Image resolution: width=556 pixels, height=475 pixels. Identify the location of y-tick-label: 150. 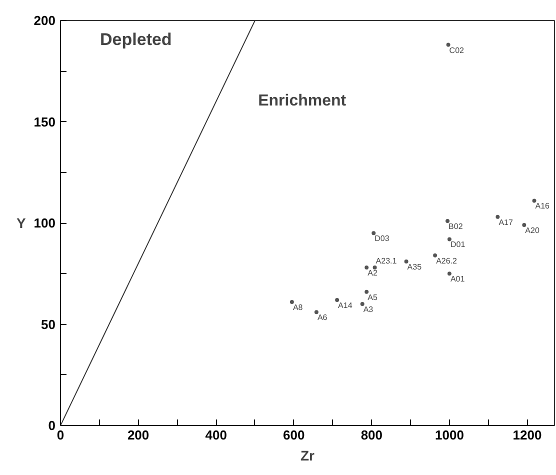
(45, 122).